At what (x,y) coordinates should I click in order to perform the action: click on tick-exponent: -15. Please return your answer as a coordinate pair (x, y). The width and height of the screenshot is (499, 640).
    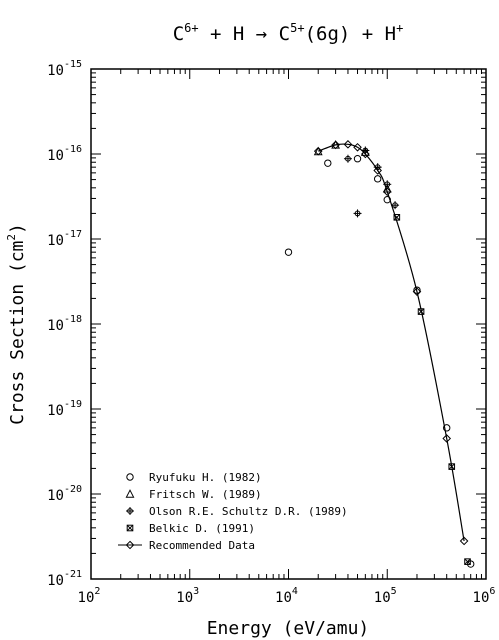
    Looking at the image, I should click on (73, 64).